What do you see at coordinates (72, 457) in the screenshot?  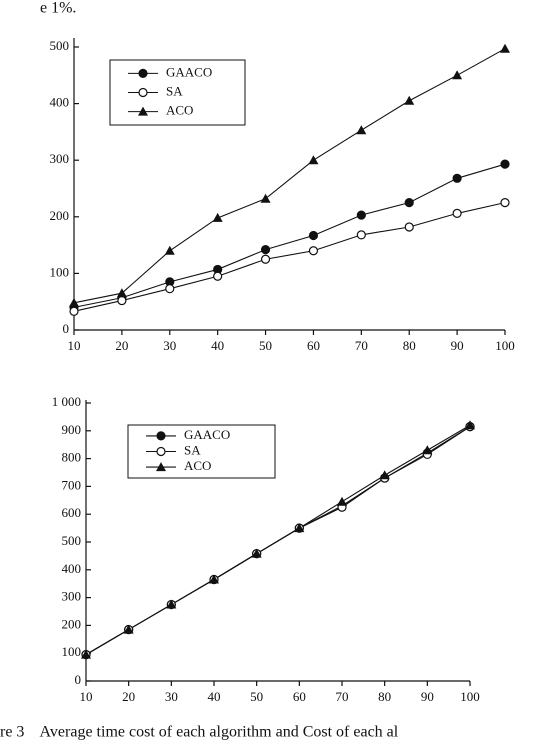 I see `y-tick-label: 800` at bounding box center [72, 457].